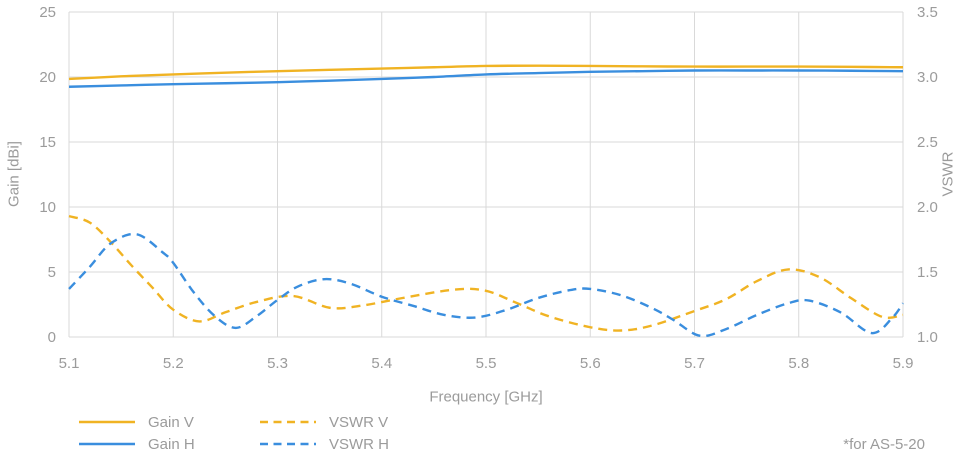 This screenshot has height=459, width=971. What do you see at coordinates (694, 363) in the screenshot?
I see `x-tick-label: 5.7` at bounding box center [694, 363].